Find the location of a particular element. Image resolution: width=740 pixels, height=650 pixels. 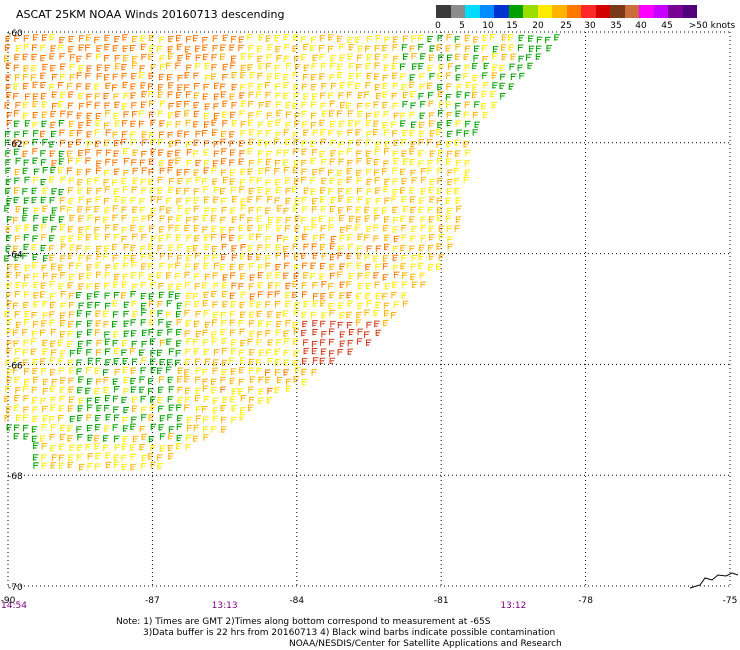

longitude-label: -90 is located at coordinates (8, 601).